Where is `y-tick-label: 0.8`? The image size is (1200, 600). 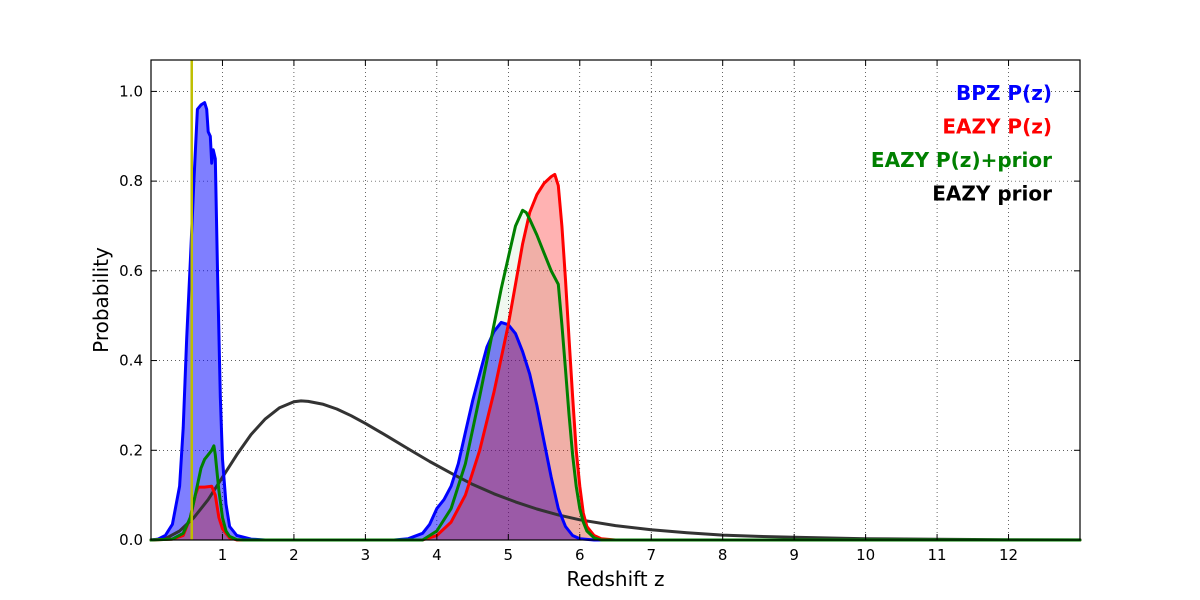 y-tick-label: 0.8 is located at coordinates (131, 181).